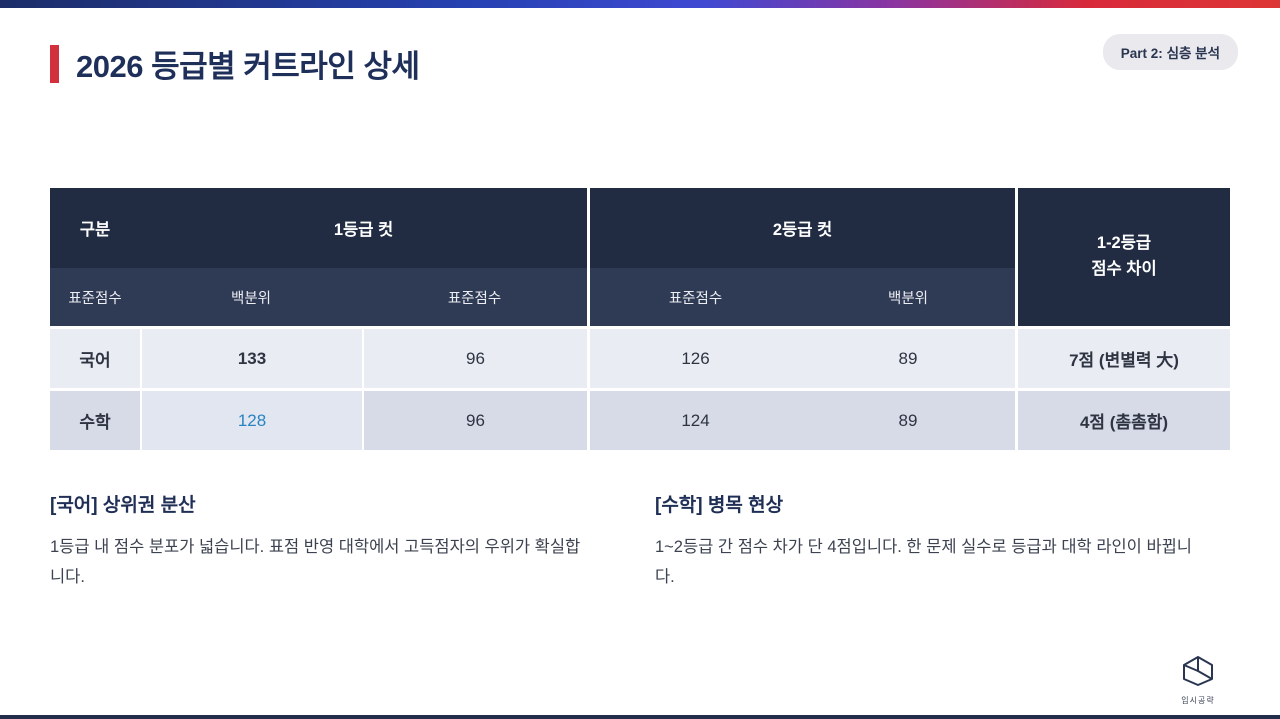 The image size is (1280, 719). Describe the element at coordinates (95, 357) in the screenshot. I see `subject-korean: 국어` at that location.